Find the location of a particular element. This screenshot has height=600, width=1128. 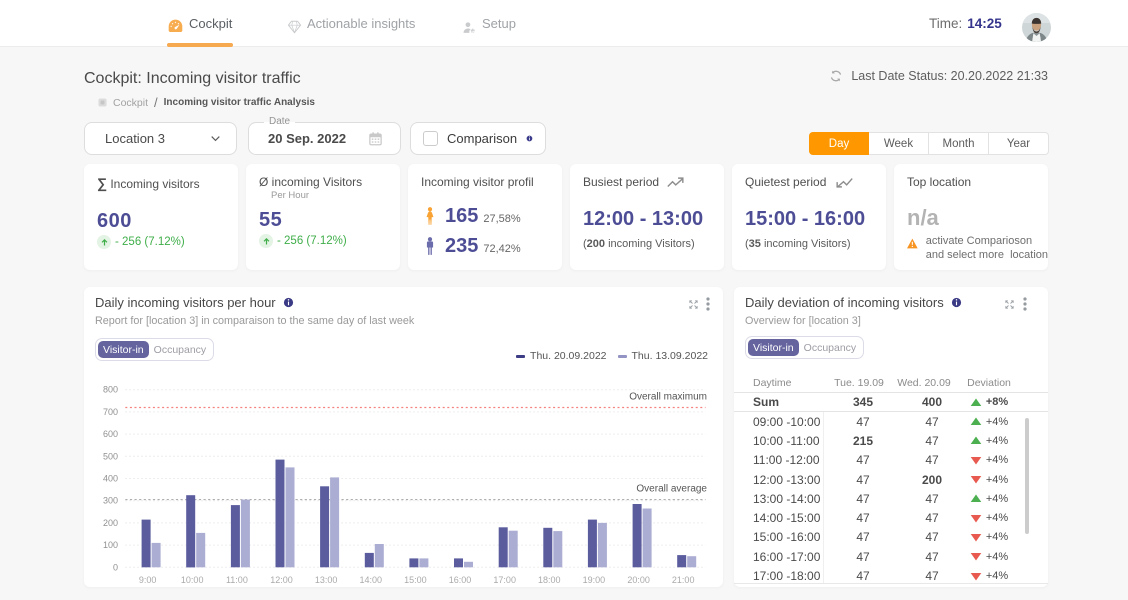

svg-text: 400 is located at coordinates (110, 479).